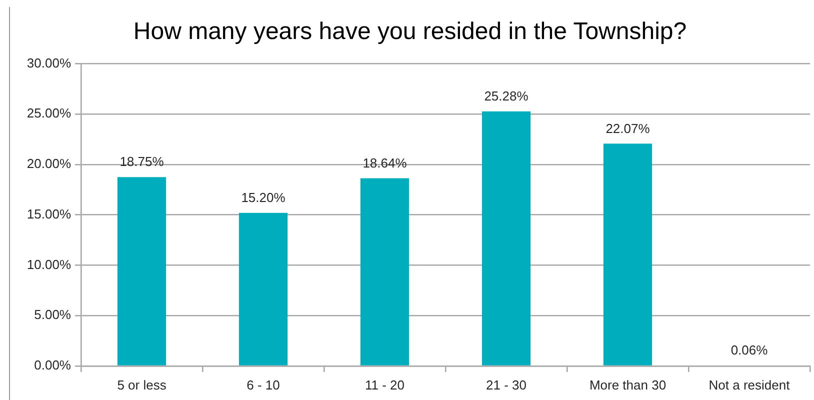  I want to click on x-tick-label: 5 or less, so click(142, 384).